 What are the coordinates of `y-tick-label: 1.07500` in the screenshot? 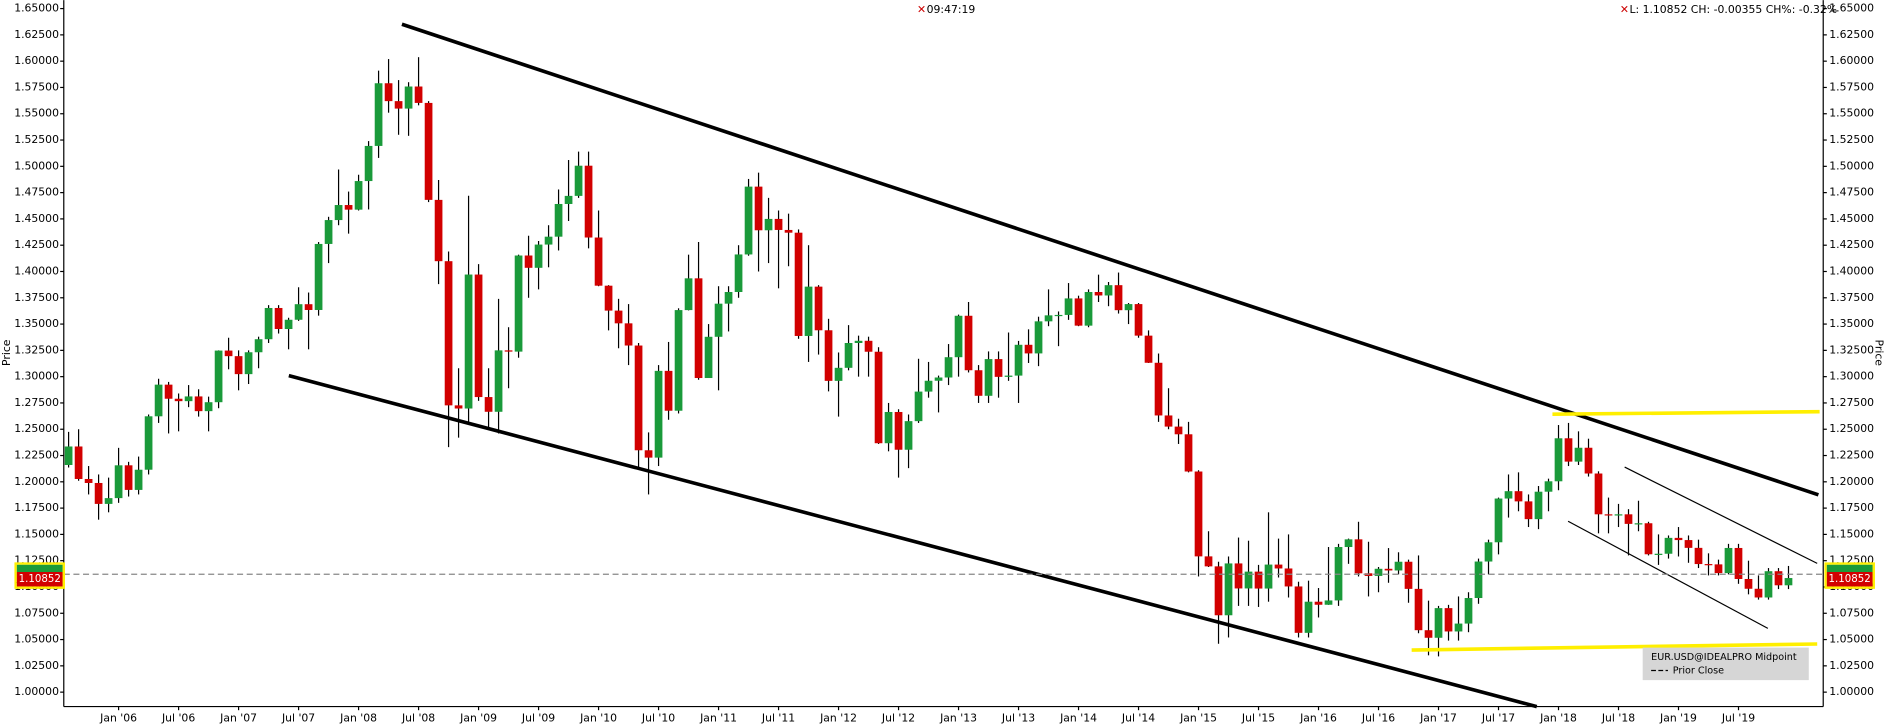 It's located at (36, 612).